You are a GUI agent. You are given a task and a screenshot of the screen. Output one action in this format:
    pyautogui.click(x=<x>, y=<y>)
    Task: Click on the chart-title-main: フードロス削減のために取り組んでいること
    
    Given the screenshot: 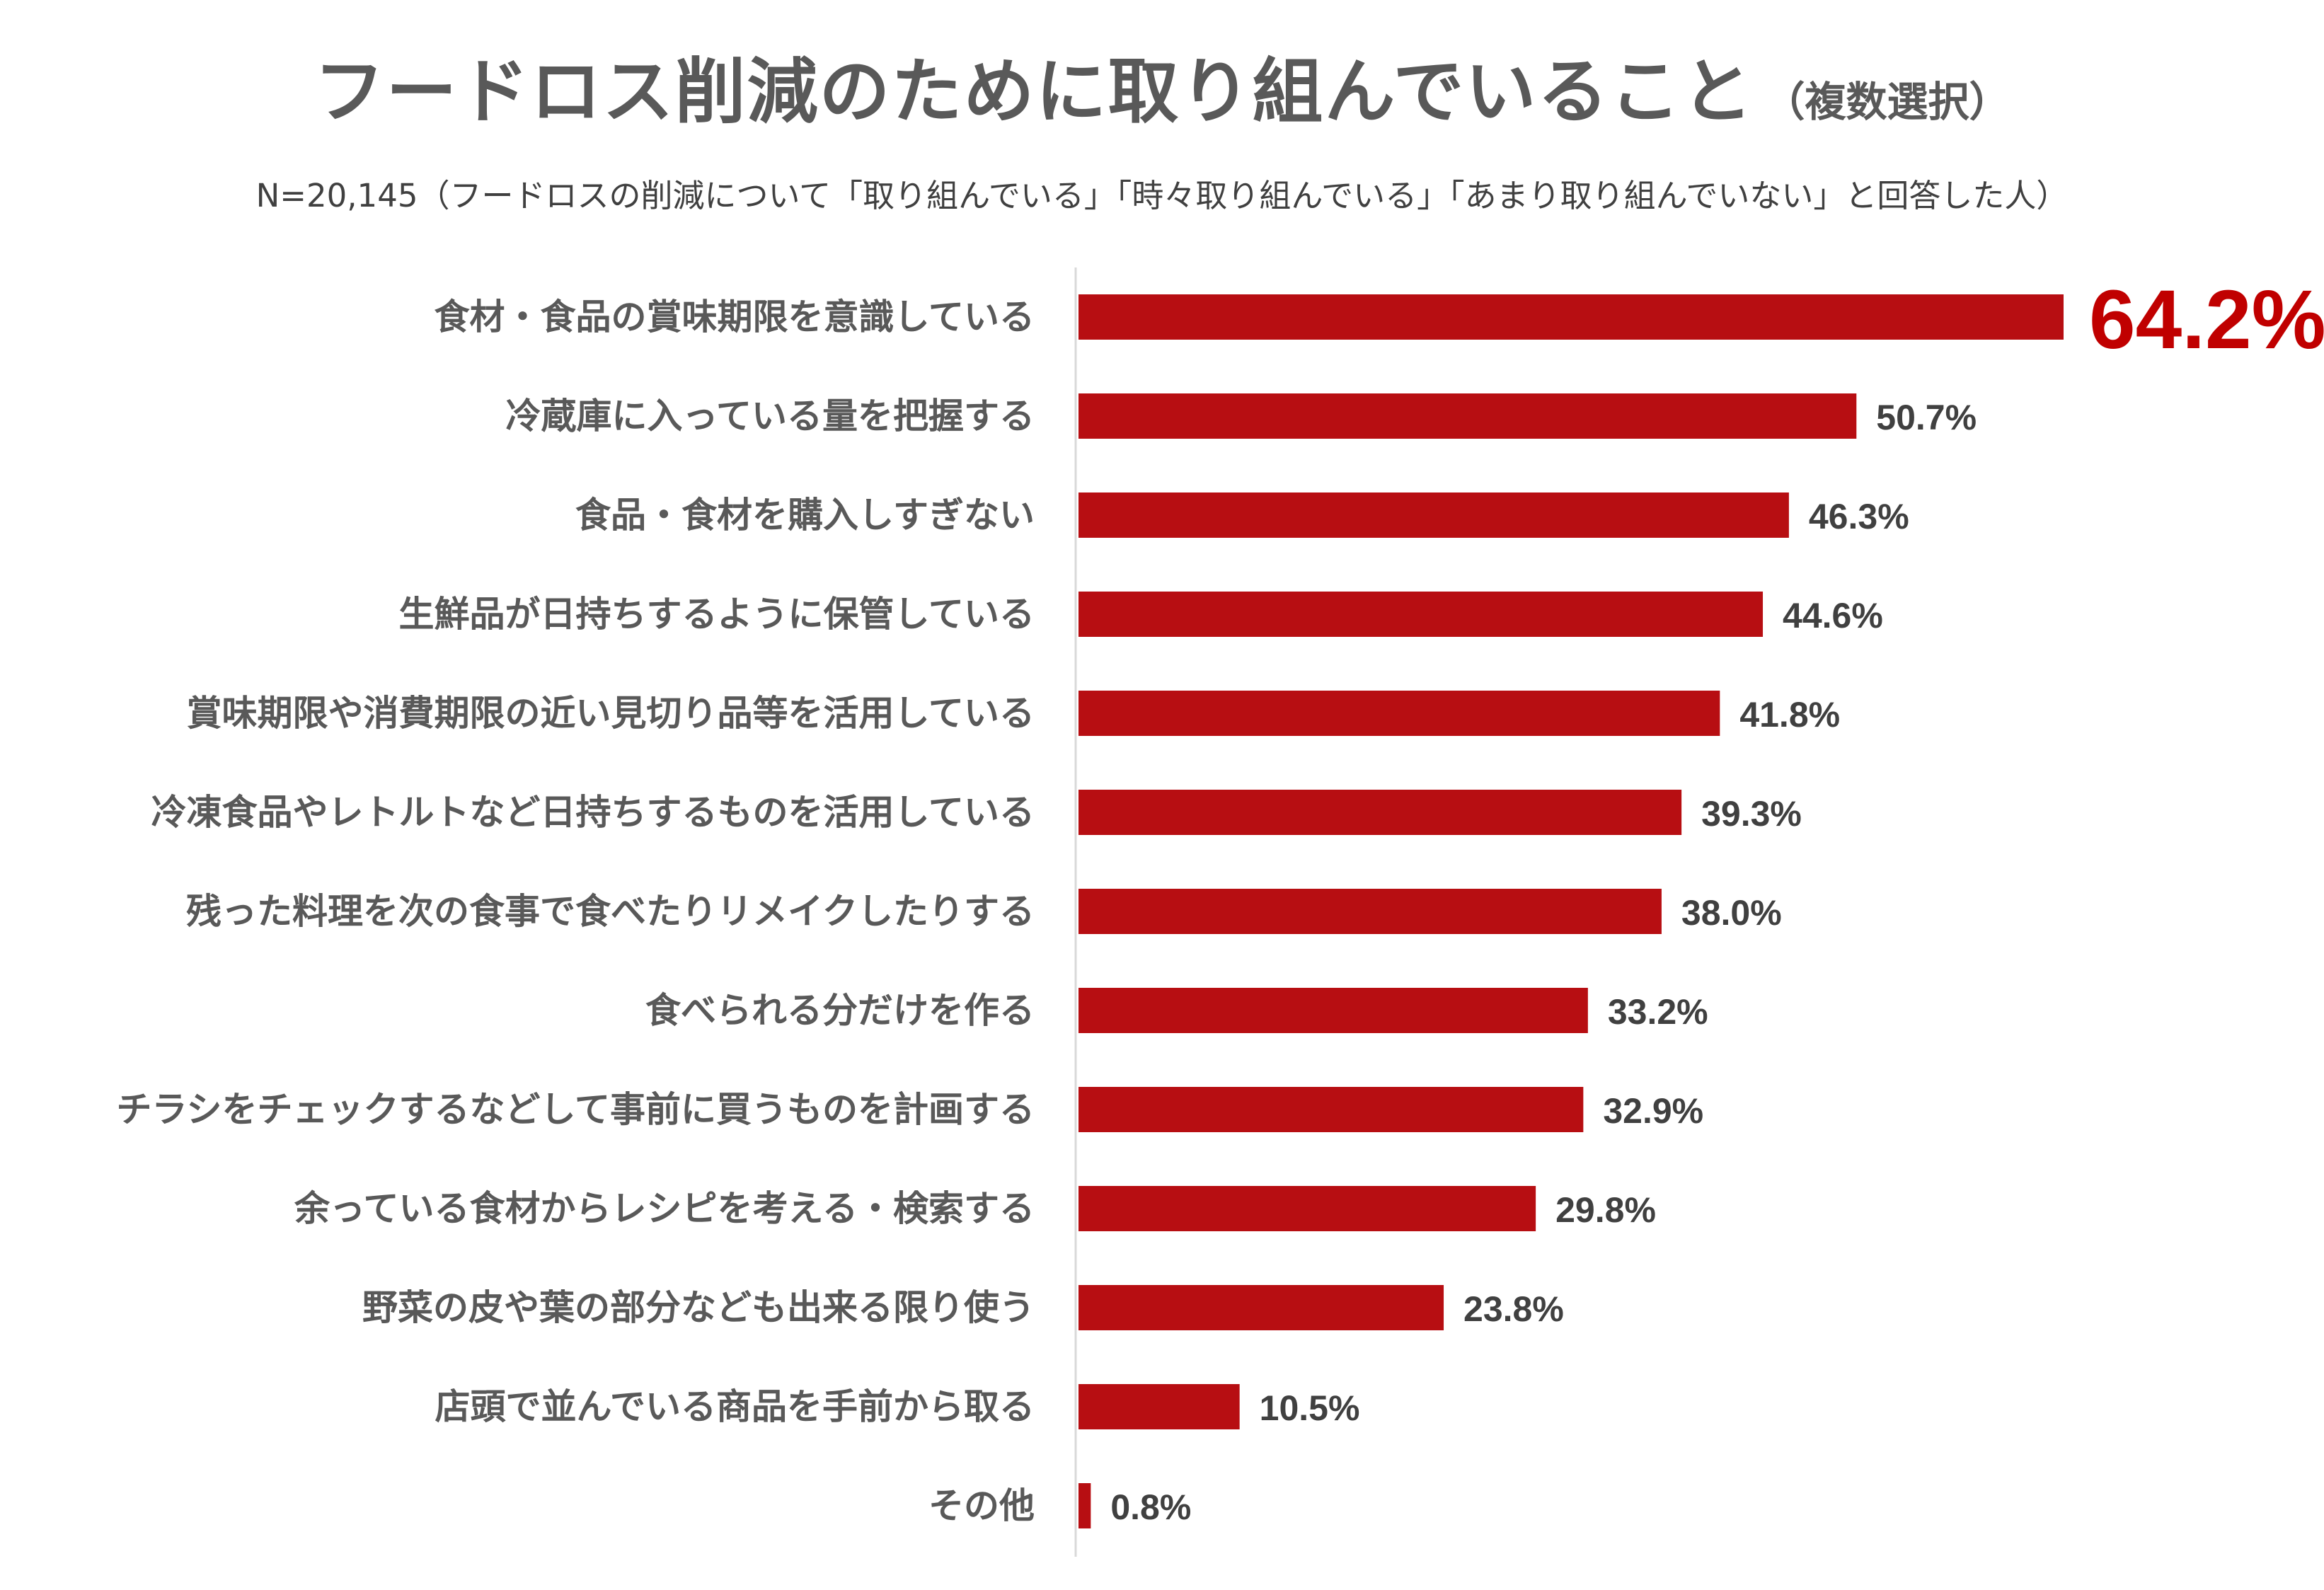 What is the action you would take?
    pyautogui.click(x=1033, y=91)
    